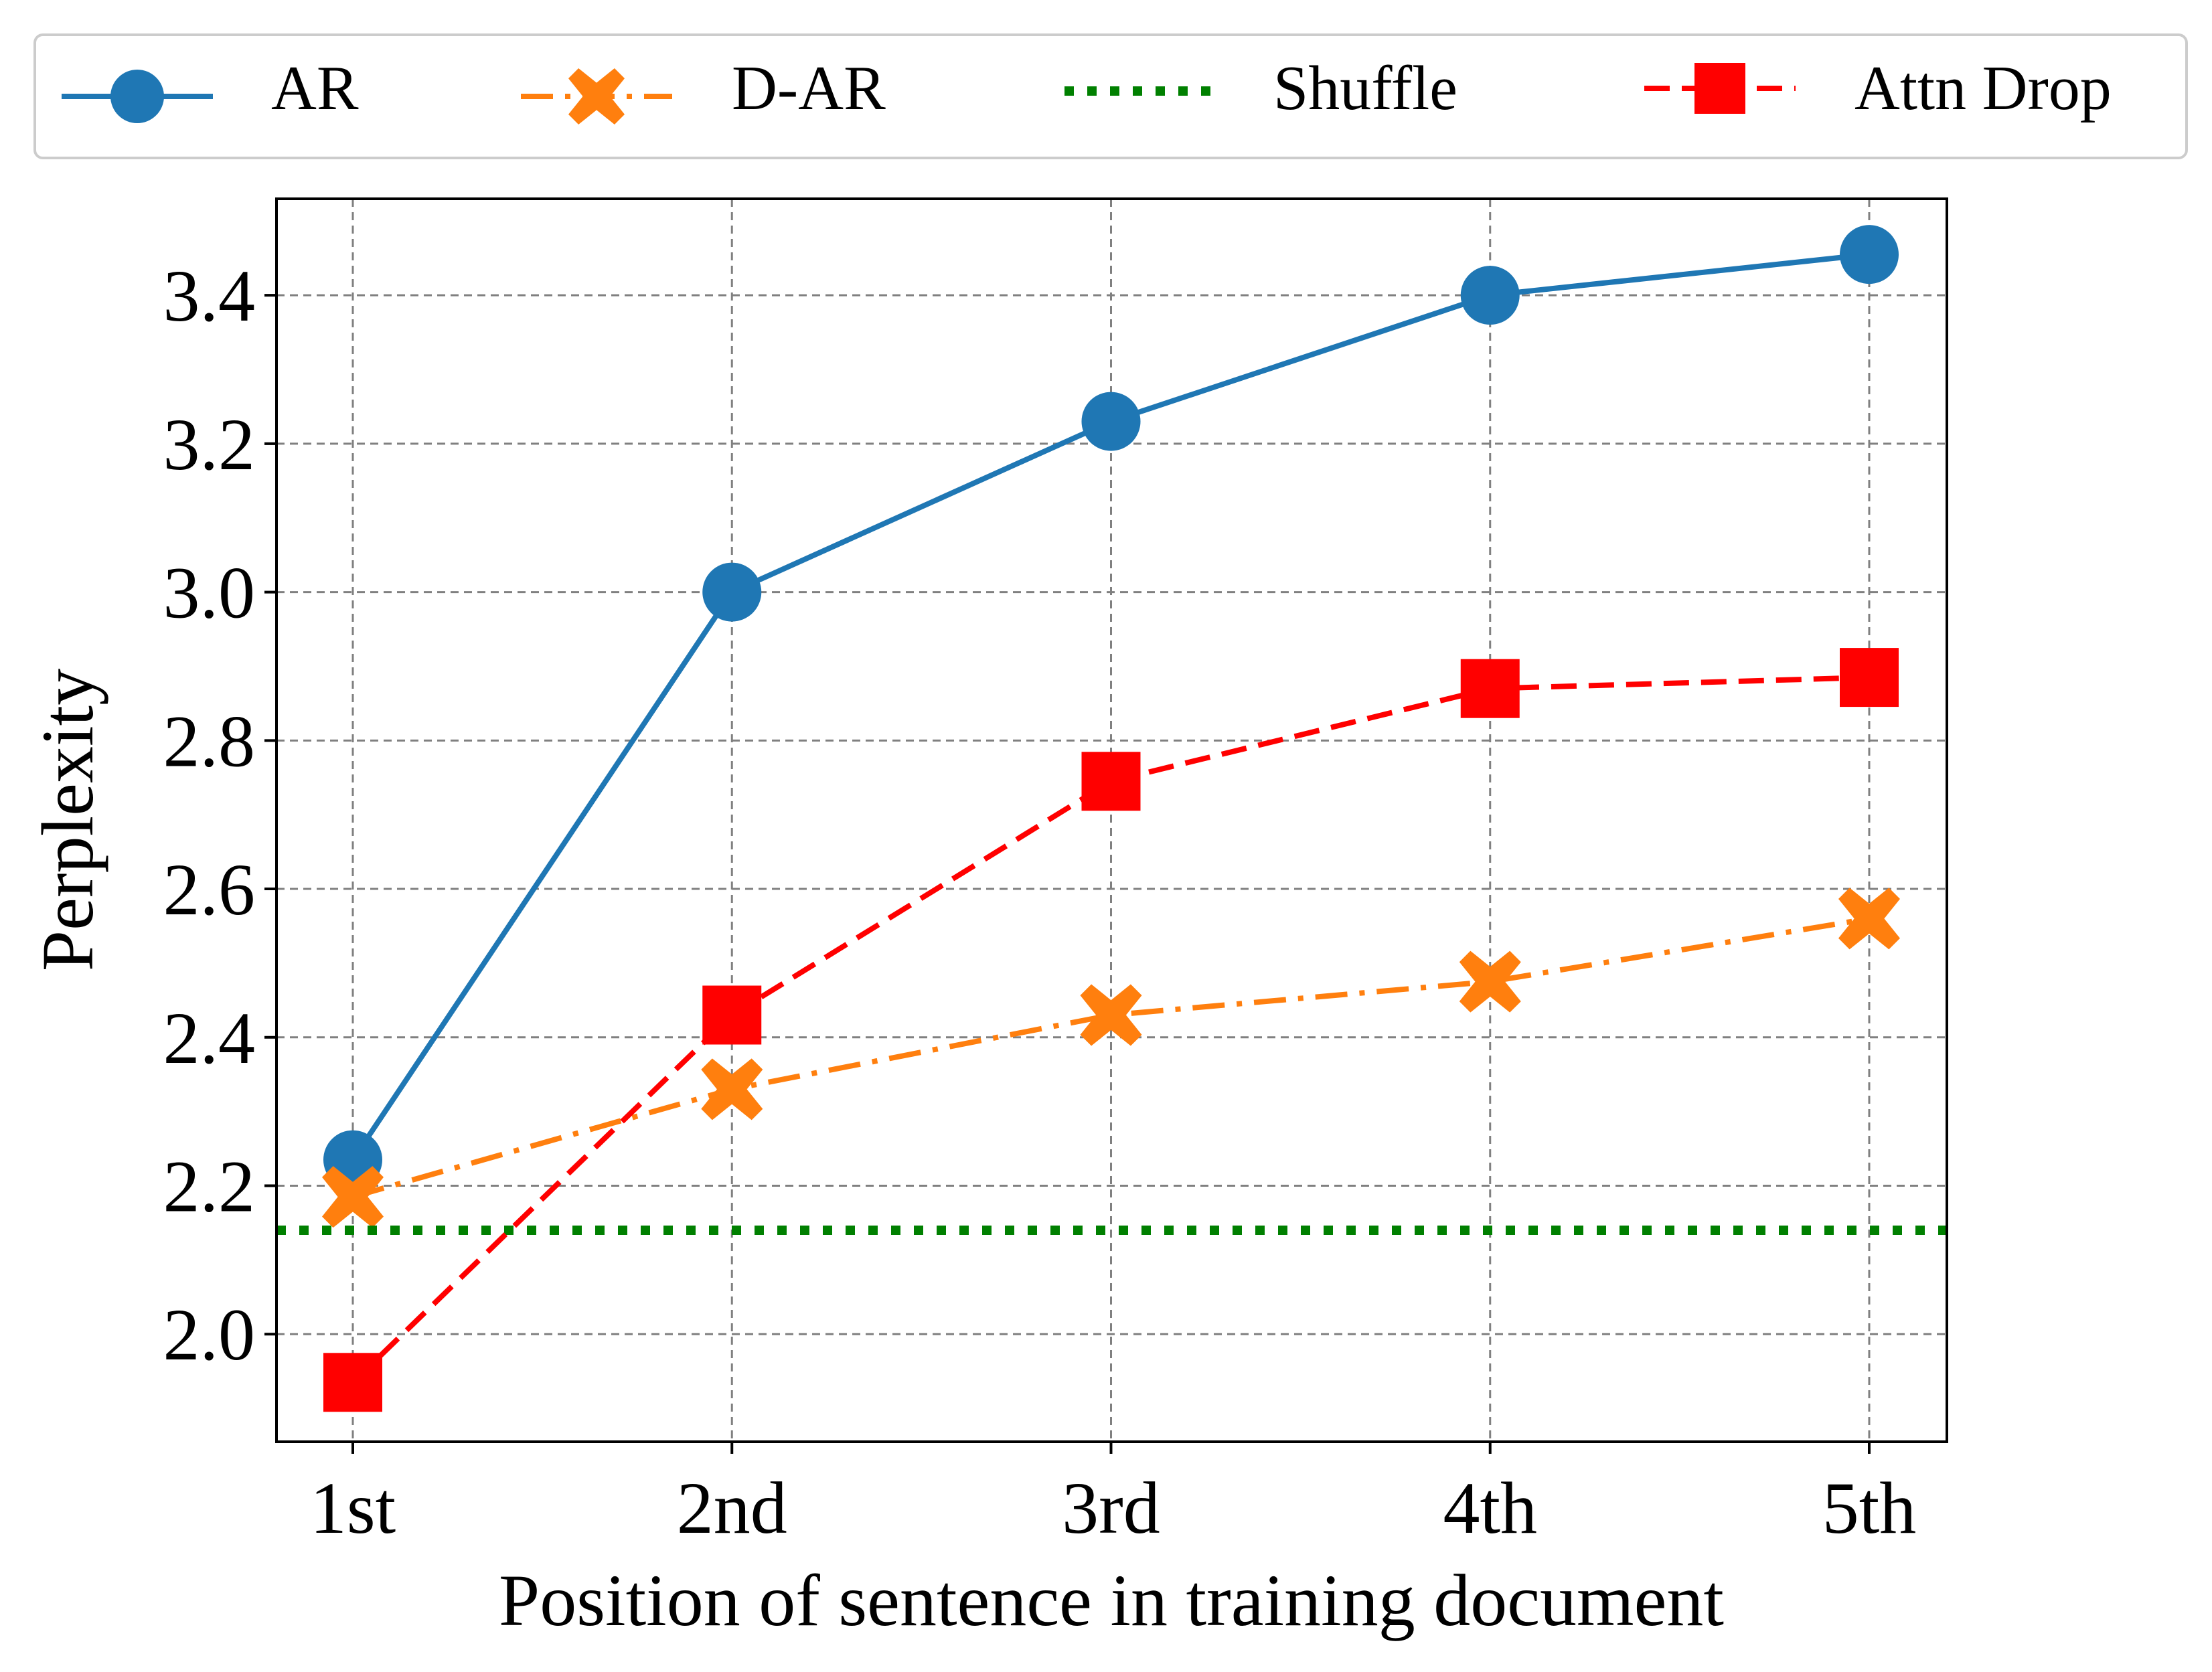 This screenshot has width=2212, height=1672. Describe the element at coordinates (209, 444) in the screenshot. I see `y-tick-label: 3.2` at that location.